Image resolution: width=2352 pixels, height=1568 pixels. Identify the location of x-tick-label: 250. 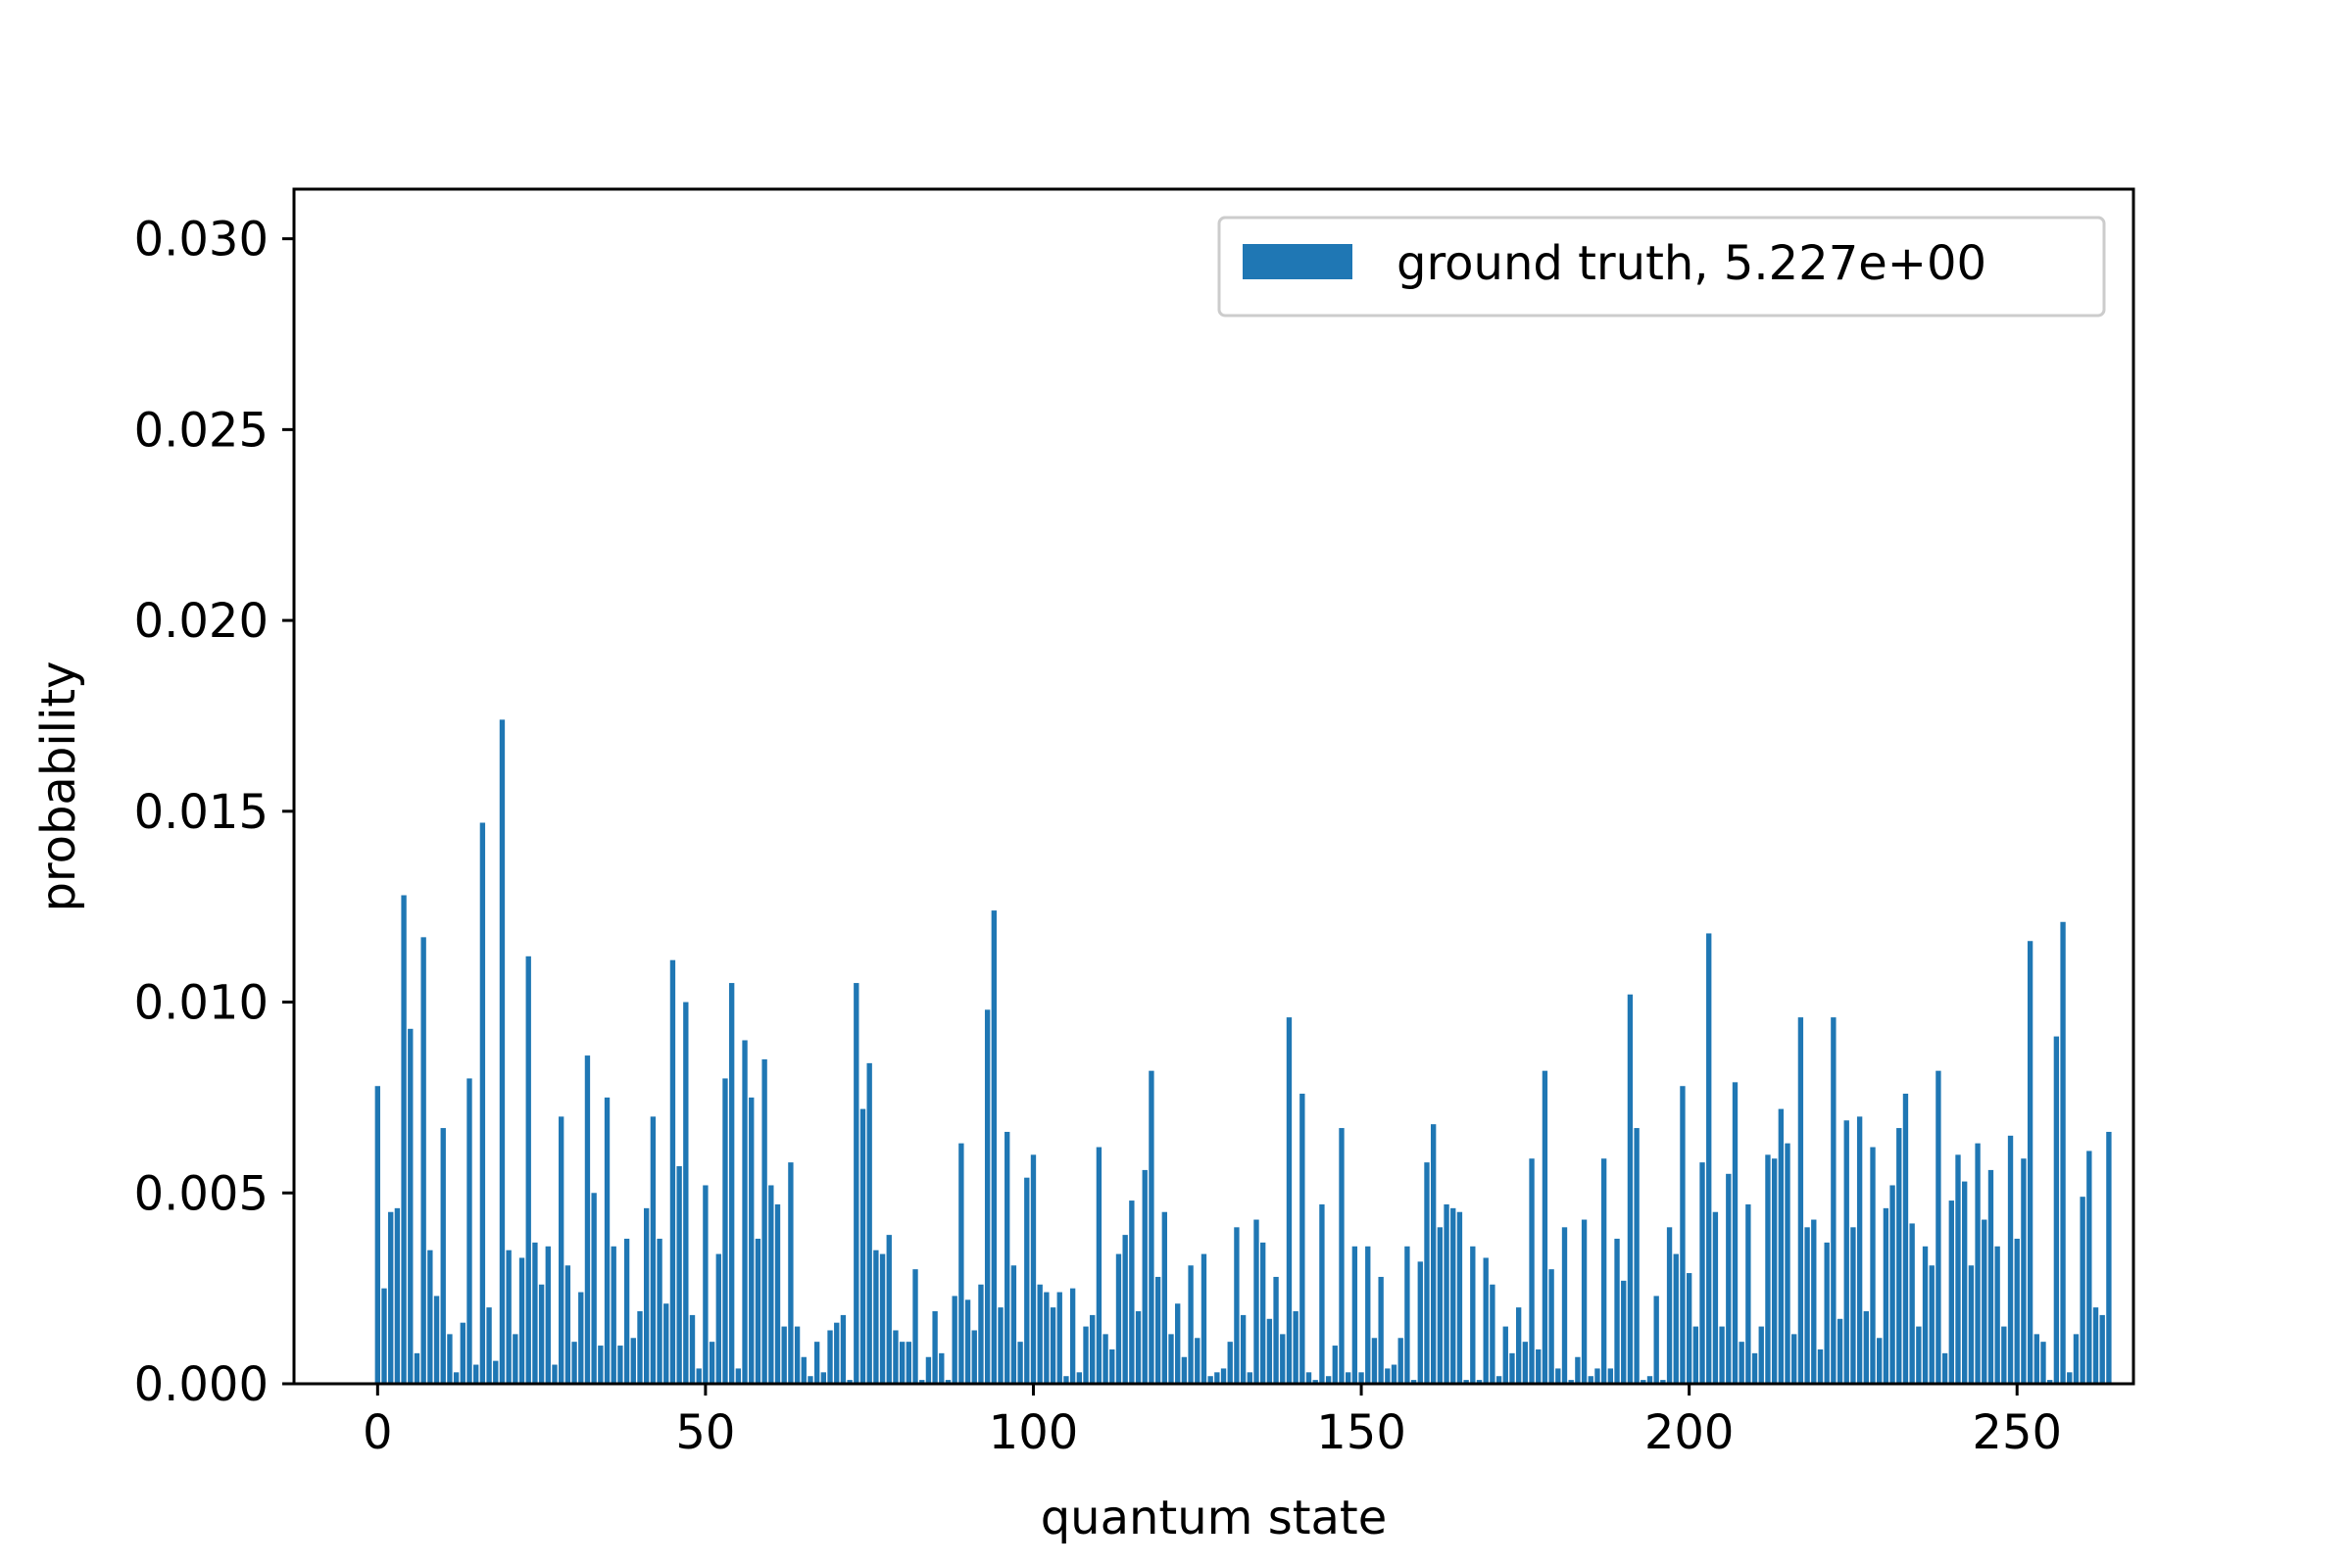
(2017, 1432).